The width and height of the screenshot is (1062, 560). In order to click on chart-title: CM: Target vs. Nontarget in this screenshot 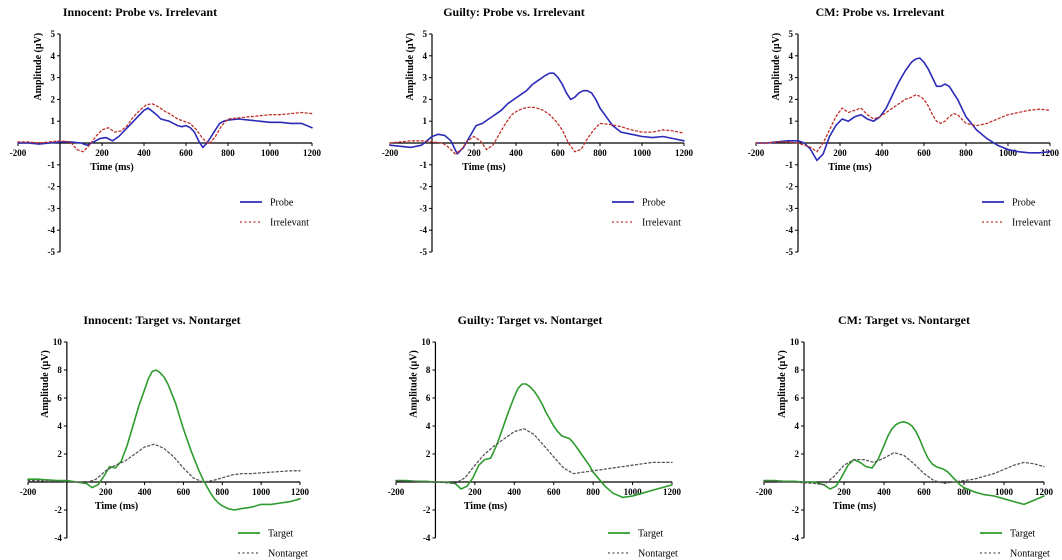, I will do `click(904, 320)`.